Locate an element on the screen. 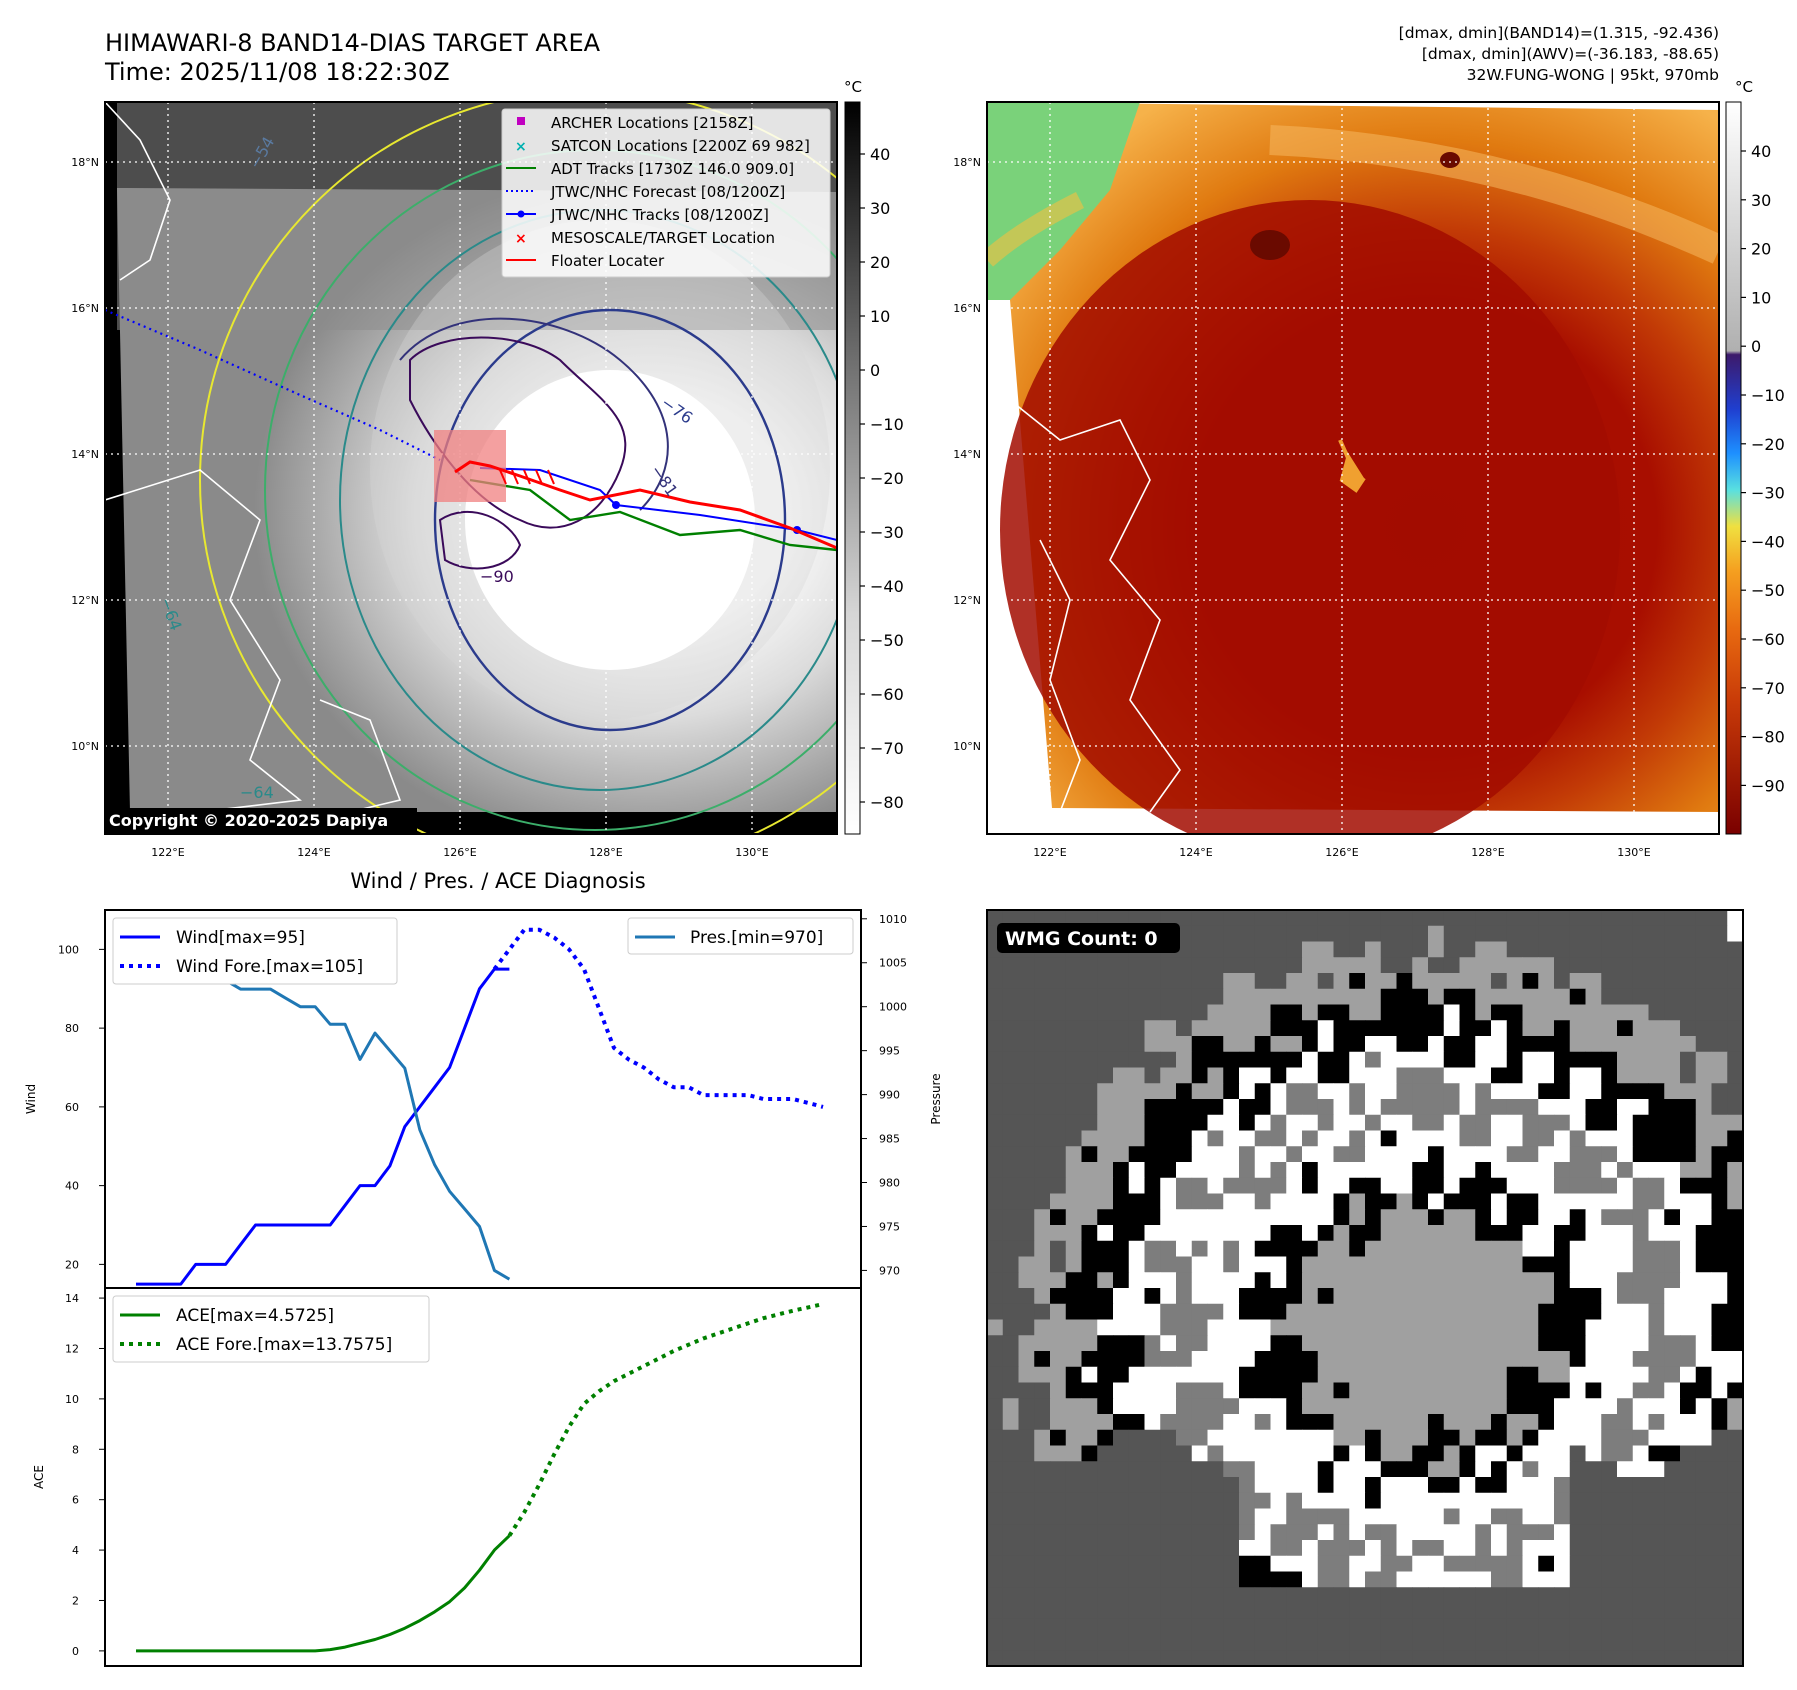 Image resolution: width=1797 pixels, height=1690 pixels. colorbar-tick-label: 30 is located at coordinates (1761, 200).